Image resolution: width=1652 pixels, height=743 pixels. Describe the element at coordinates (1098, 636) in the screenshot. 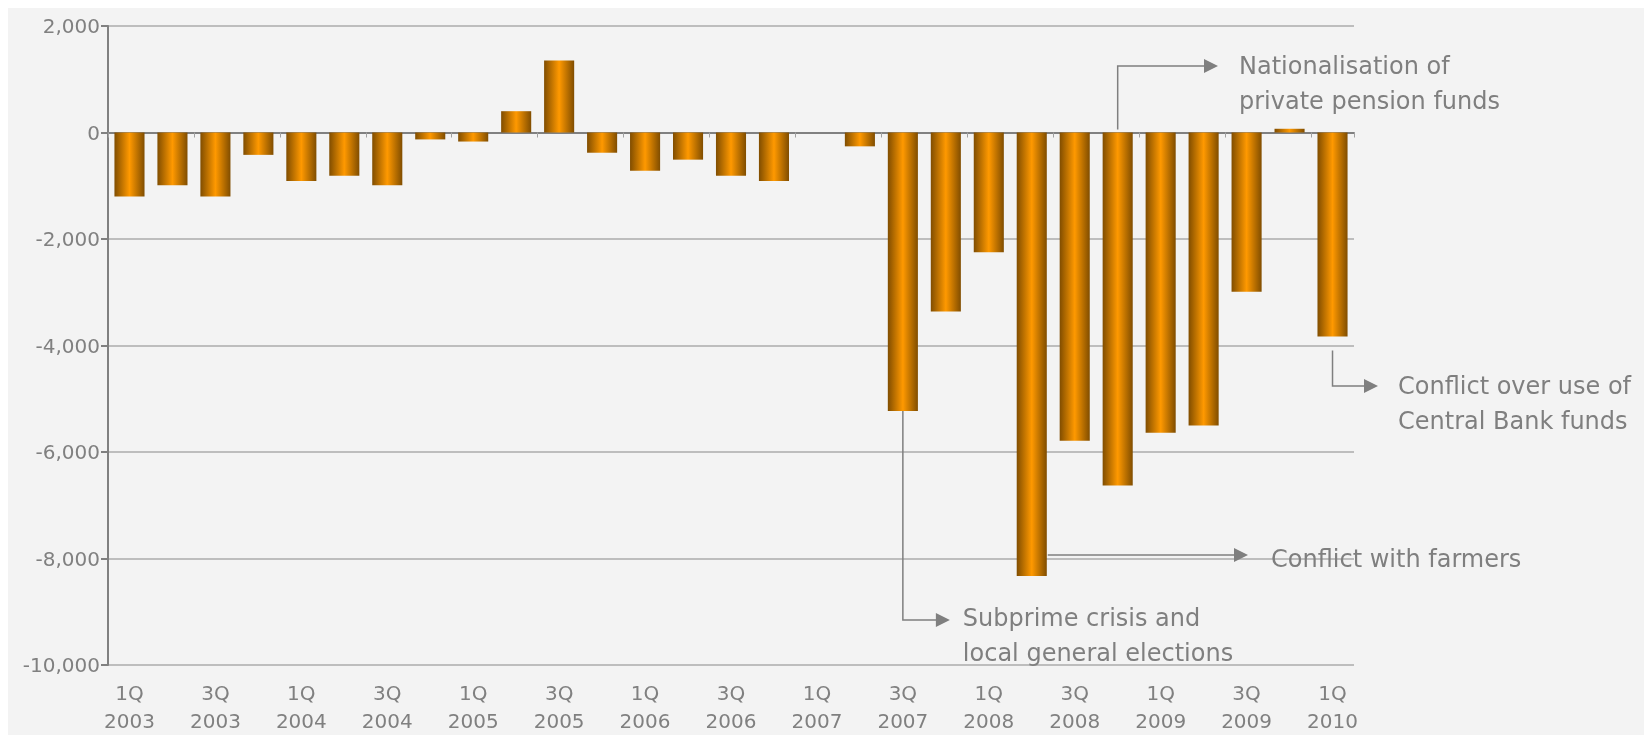

I see `annotation: Subprime crisis and local general elections` at that location.